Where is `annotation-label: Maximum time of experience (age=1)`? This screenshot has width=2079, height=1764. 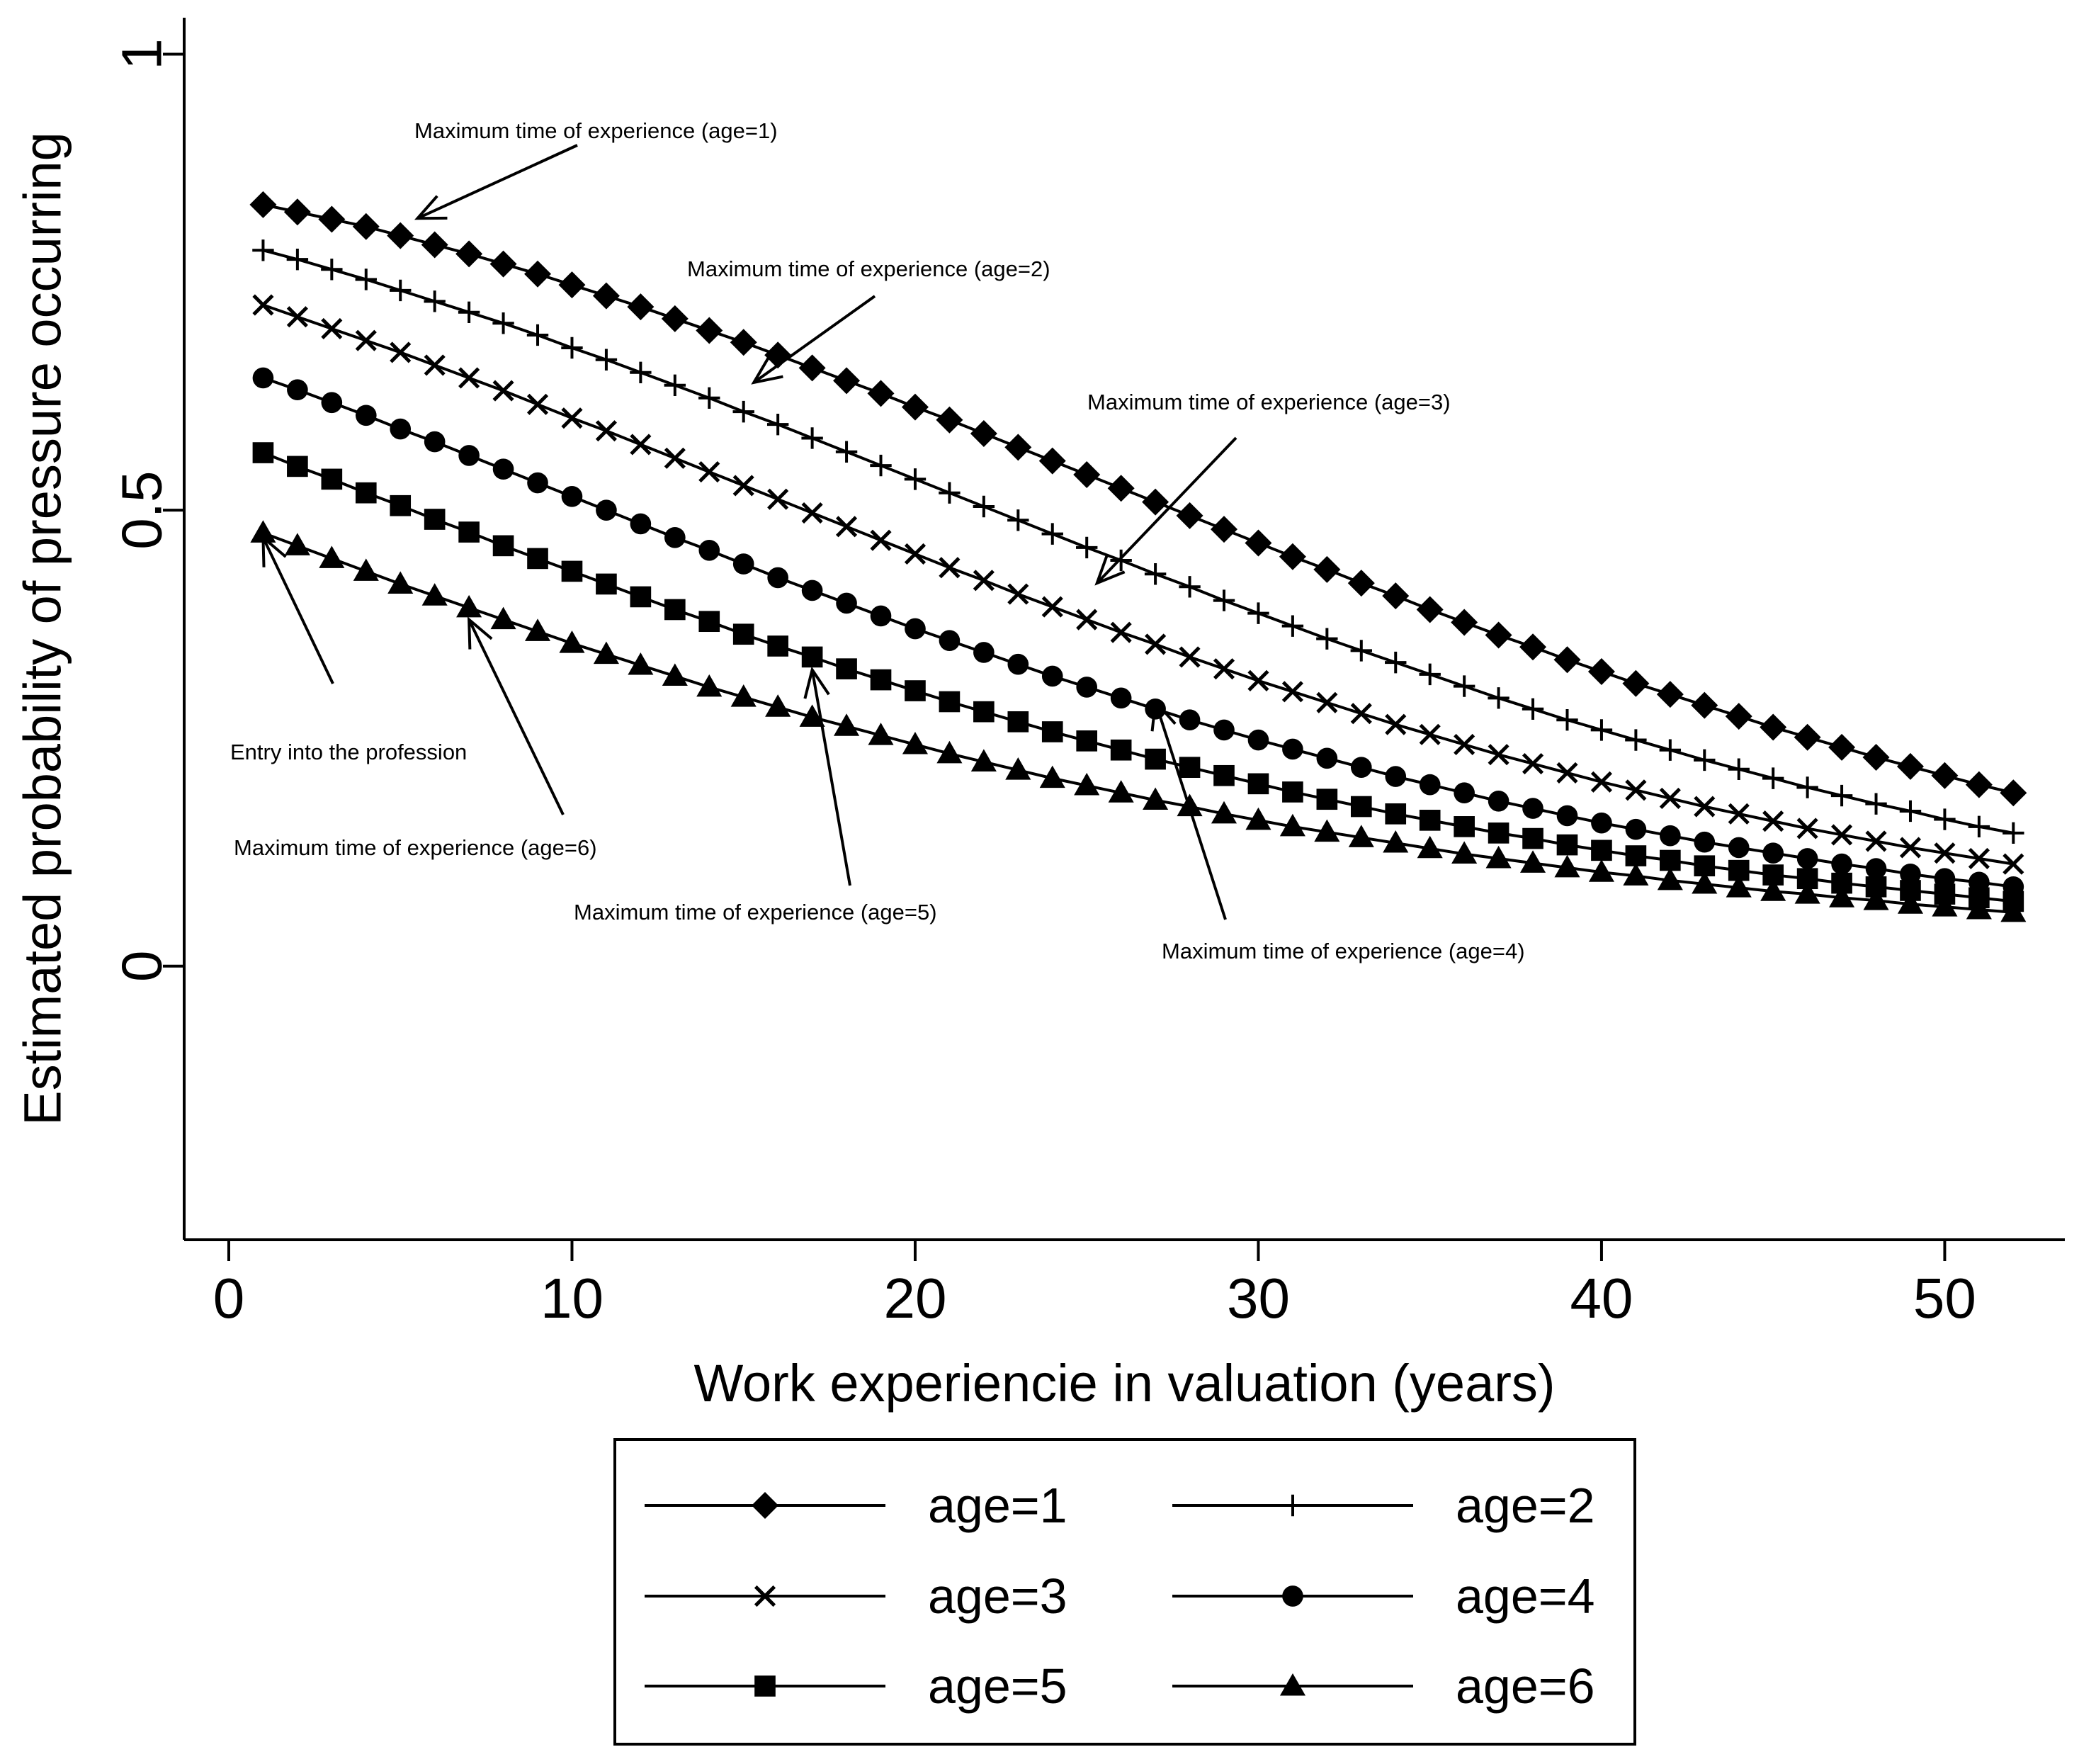 annotation-label: Maximum time of experience (age=1) is located at coordinates (596, 130).